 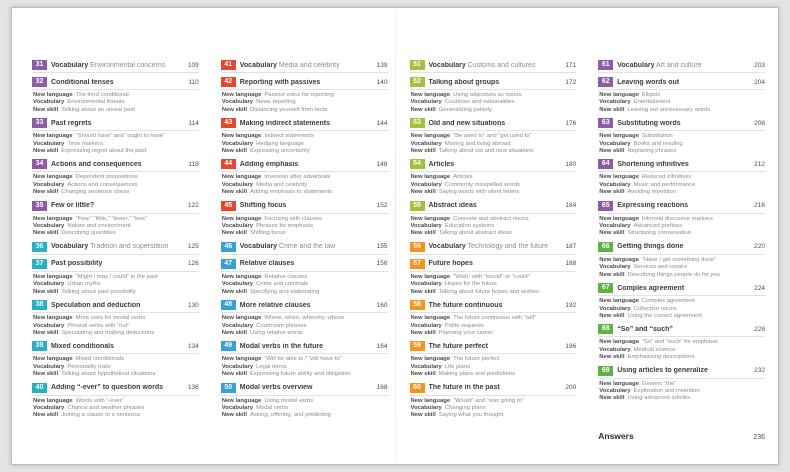 I want to click on unit-detail-vocabulary: Vocabulary Exploration and invention, so click(x=649, y=390).